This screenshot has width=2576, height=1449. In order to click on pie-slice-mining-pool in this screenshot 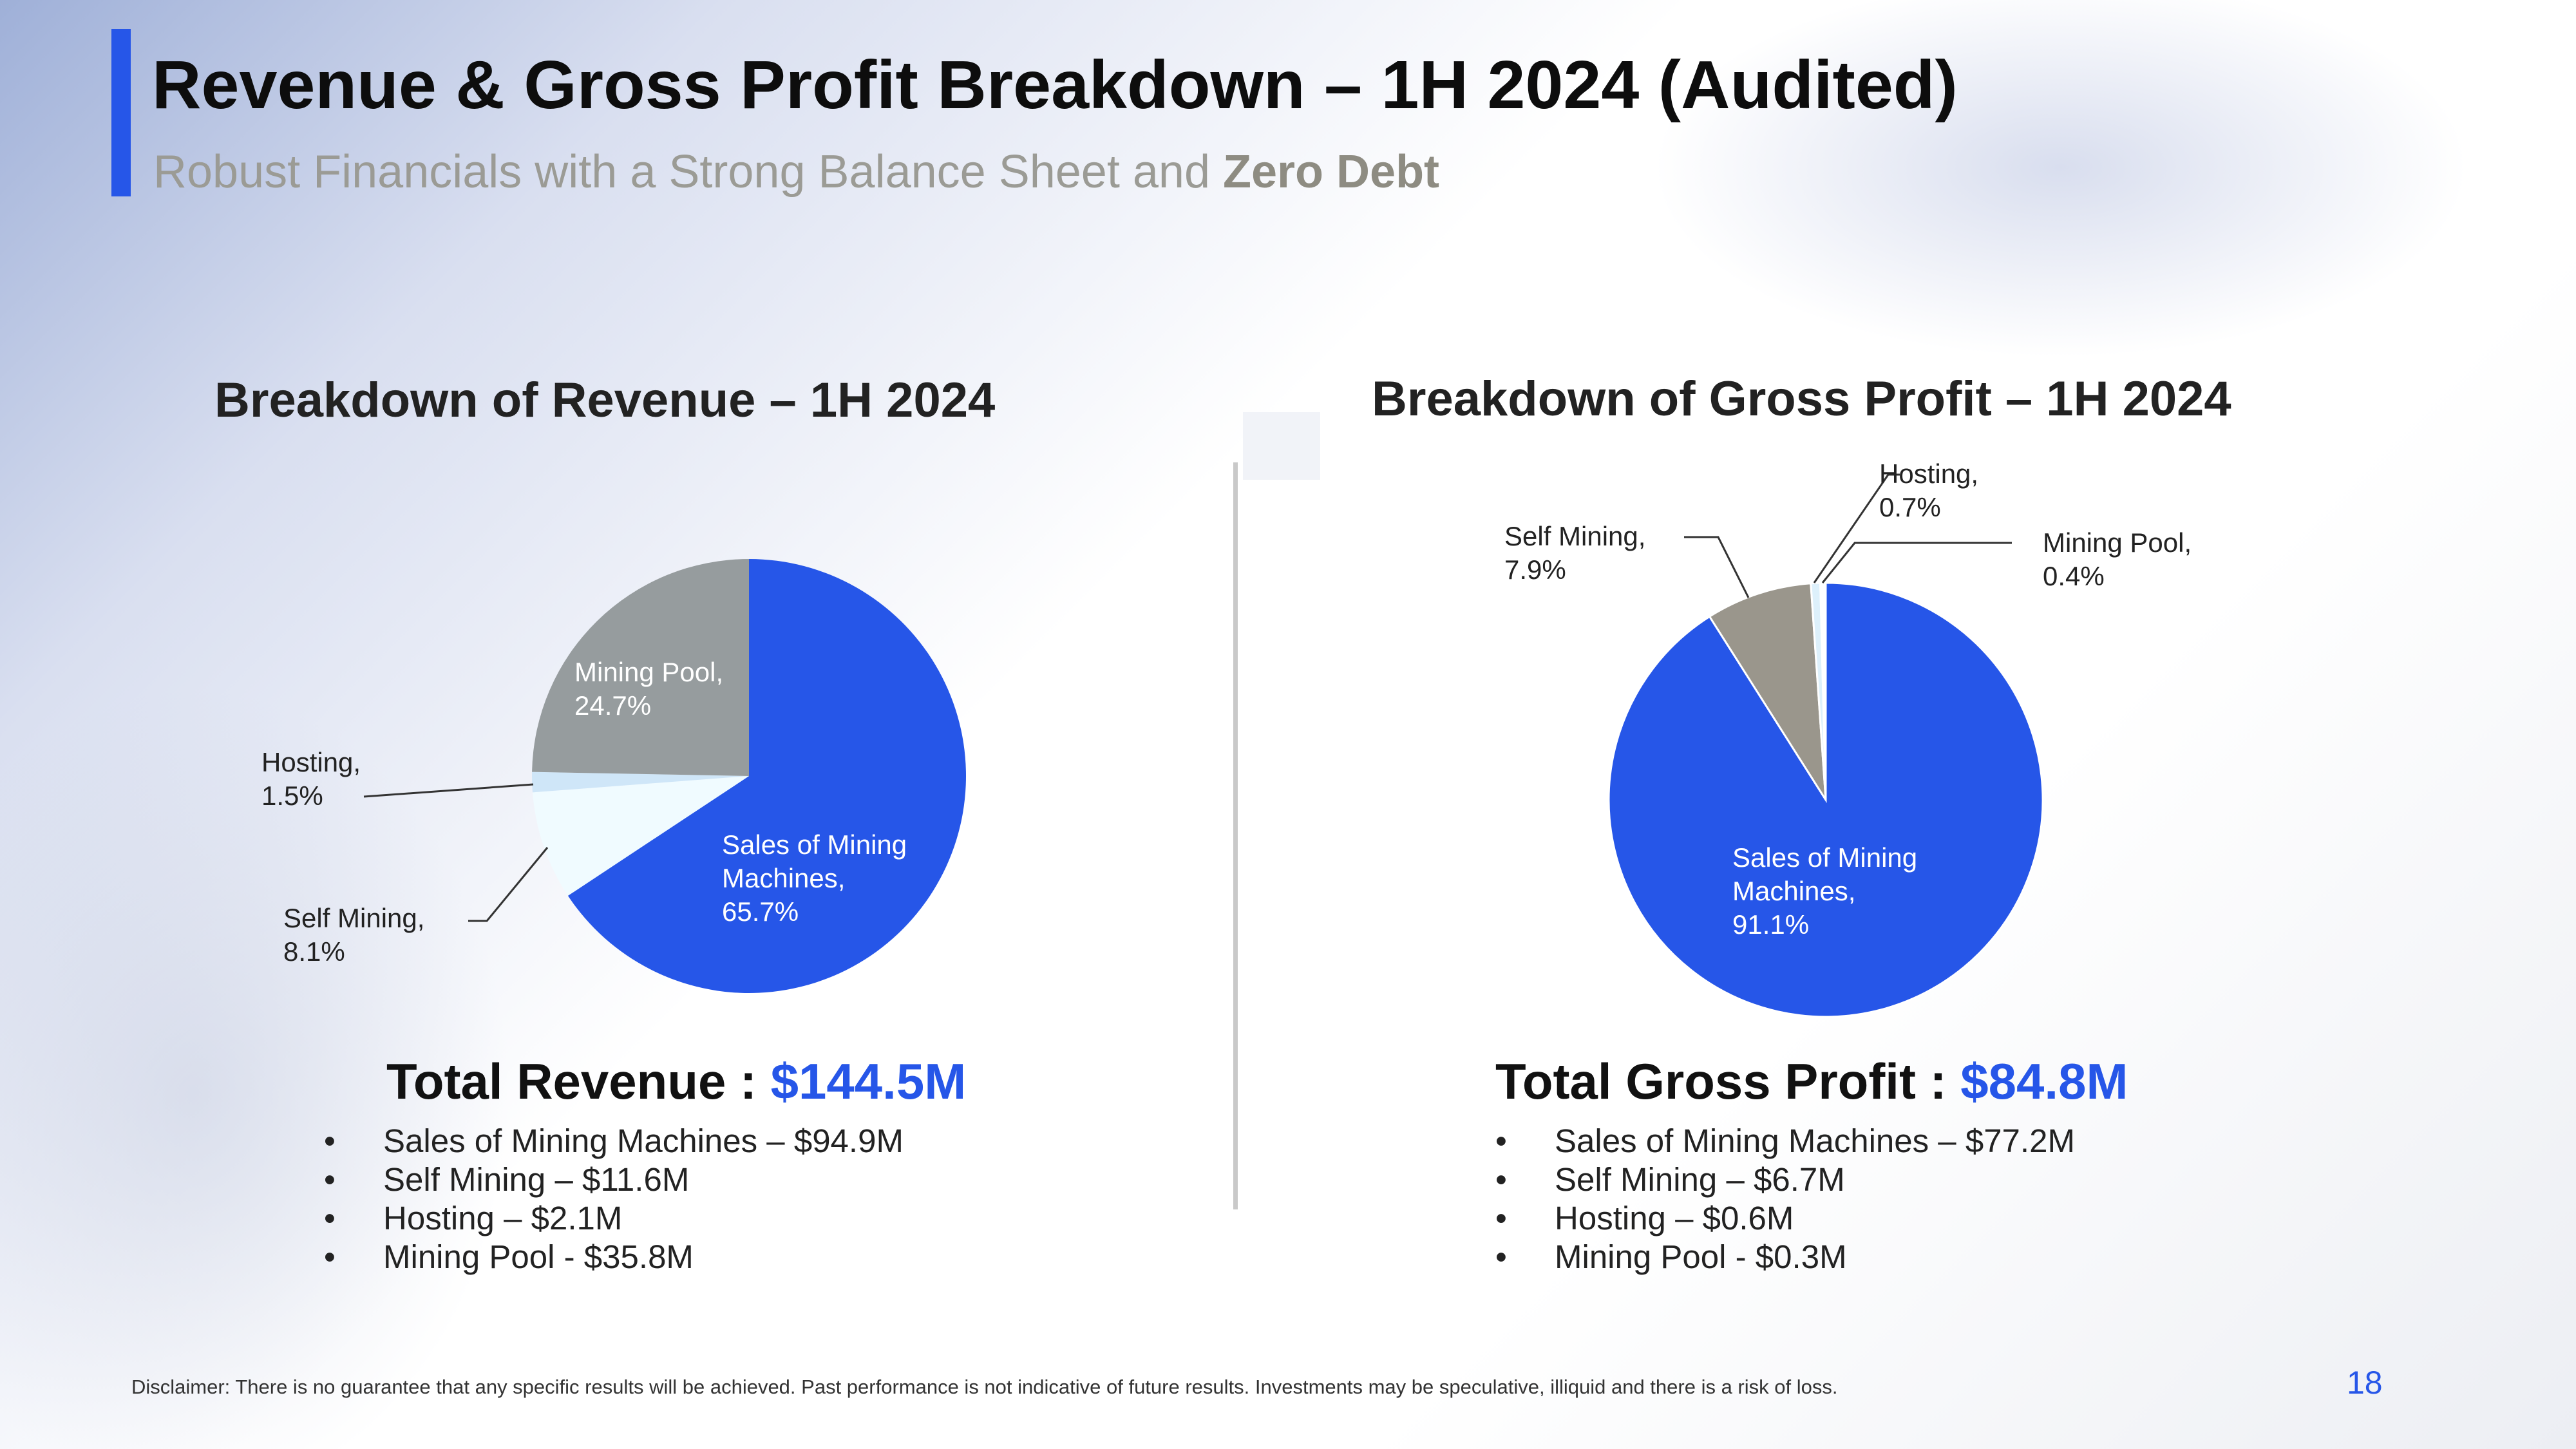, I will do `click(640, 667)`.